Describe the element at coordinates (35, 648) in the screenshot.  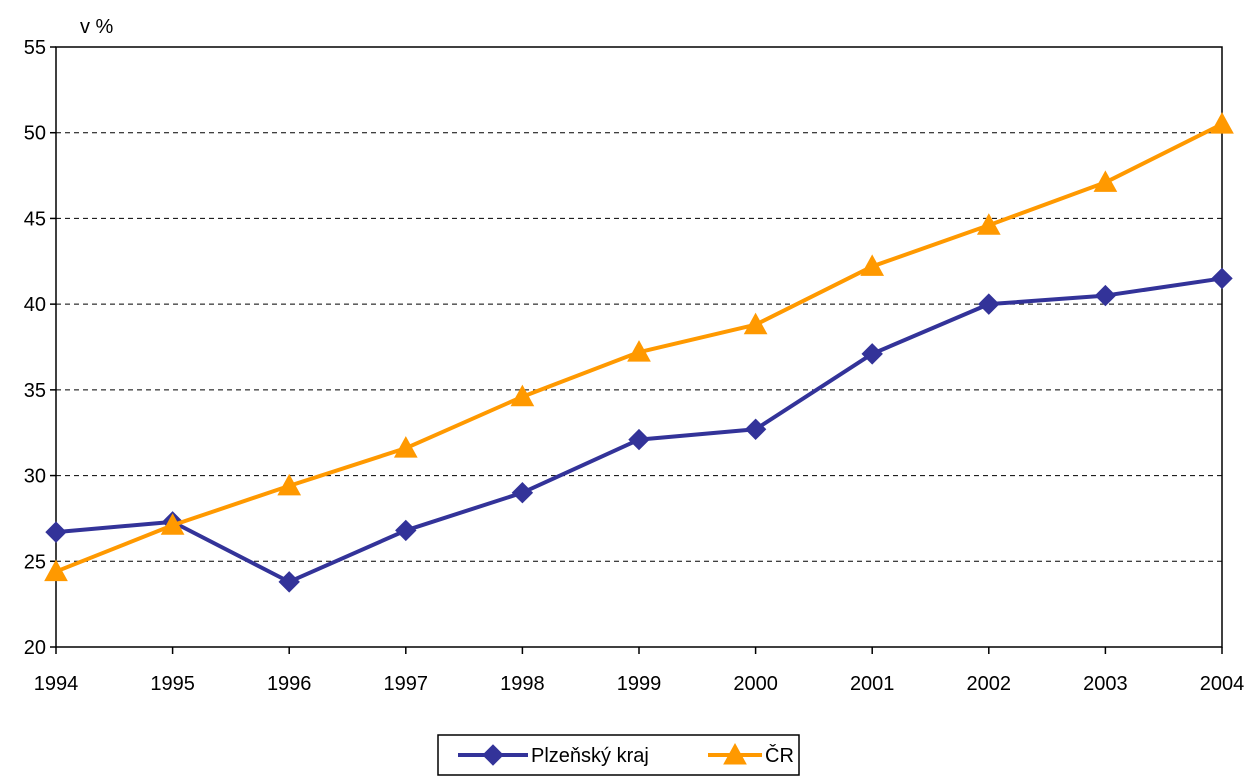
I see `y-tick-label: 20` at that location.